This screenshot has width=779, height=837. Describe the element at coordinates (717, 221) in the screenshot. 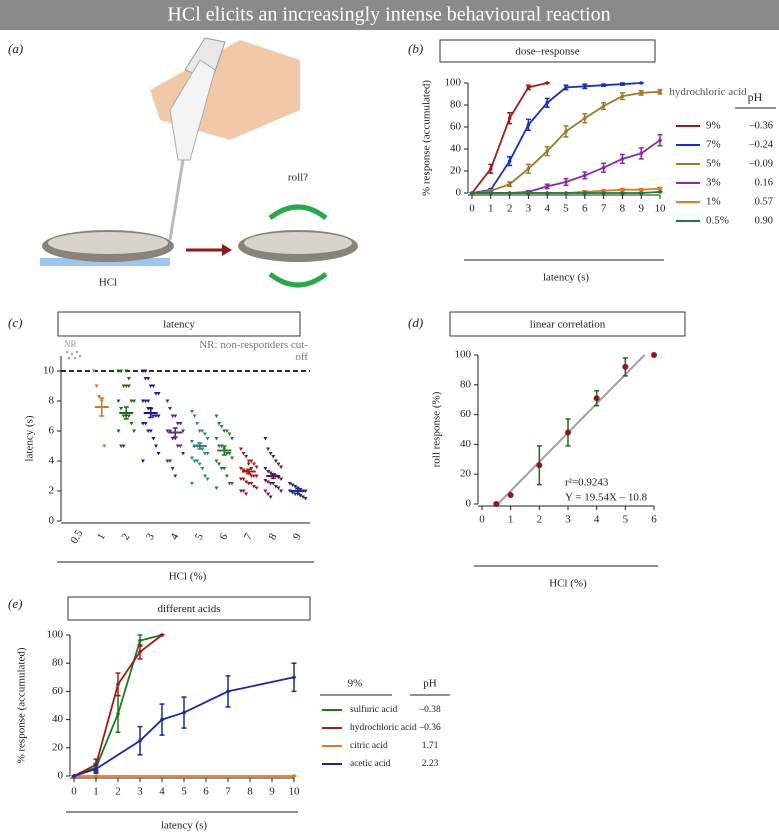

I see `legend-label: 0.5%` at that location.